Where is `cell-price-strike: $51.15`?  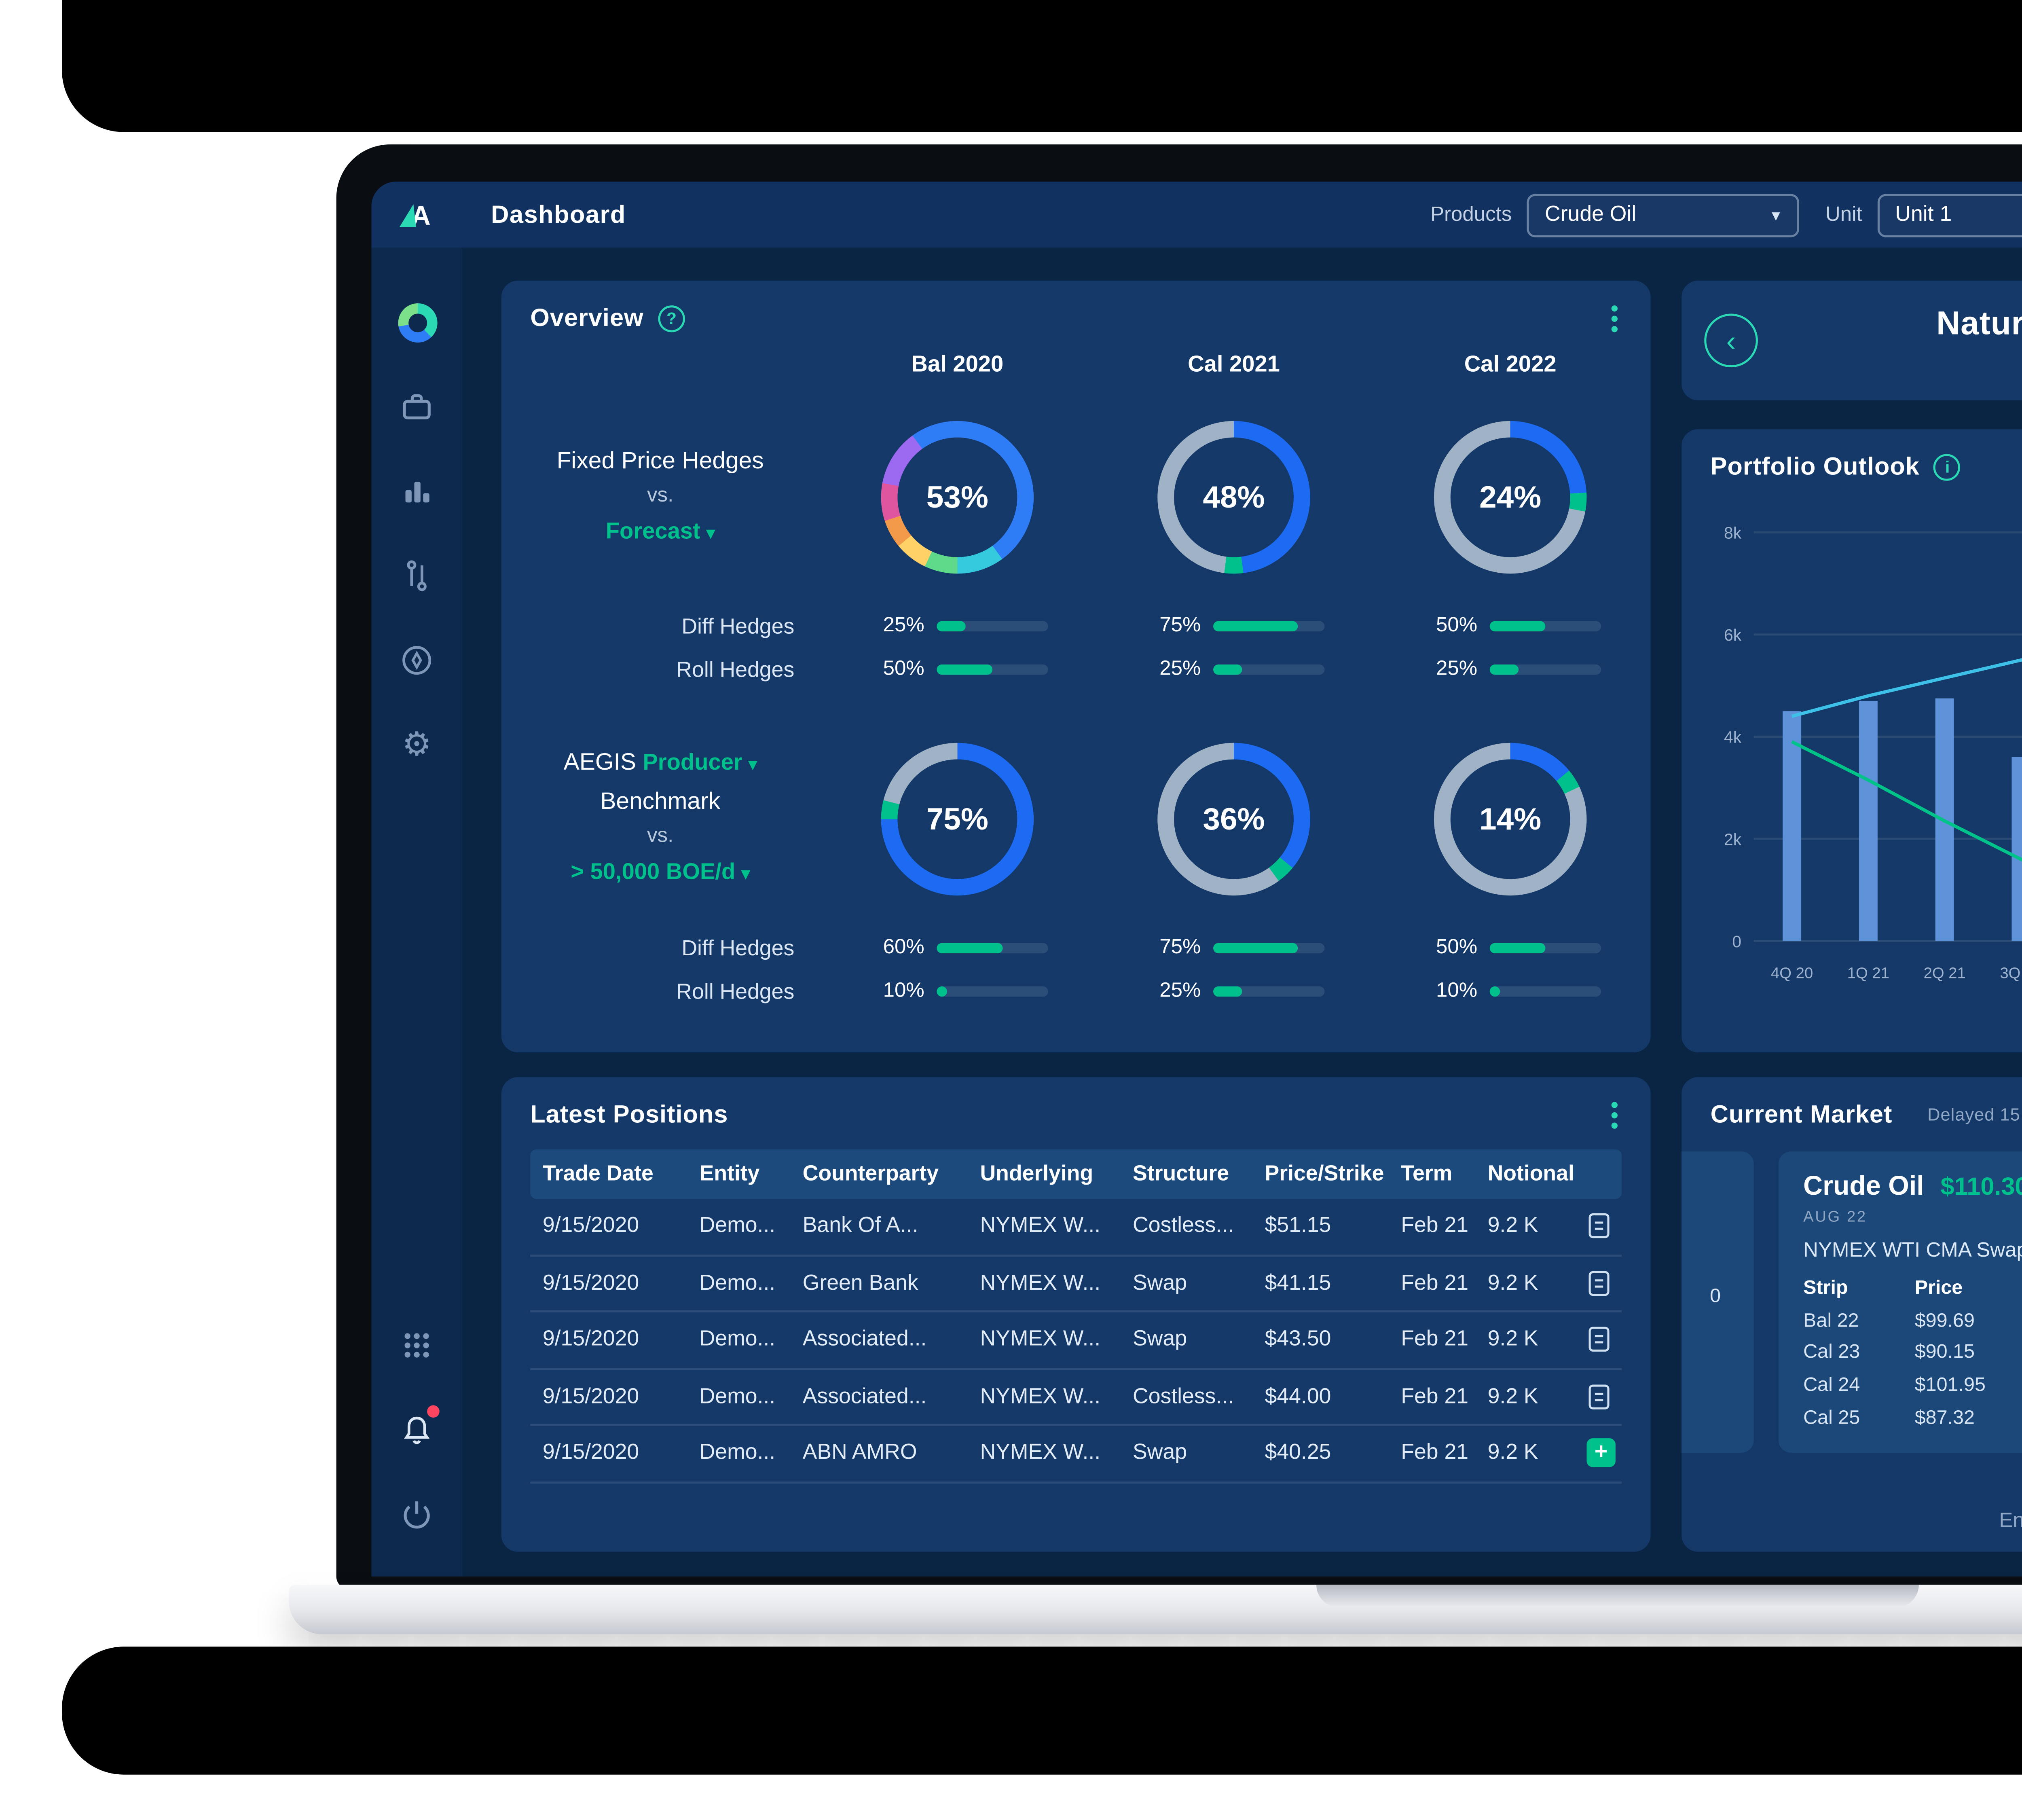
cell-price-strike: $51.15 is located at coordinates (1298, 1226).